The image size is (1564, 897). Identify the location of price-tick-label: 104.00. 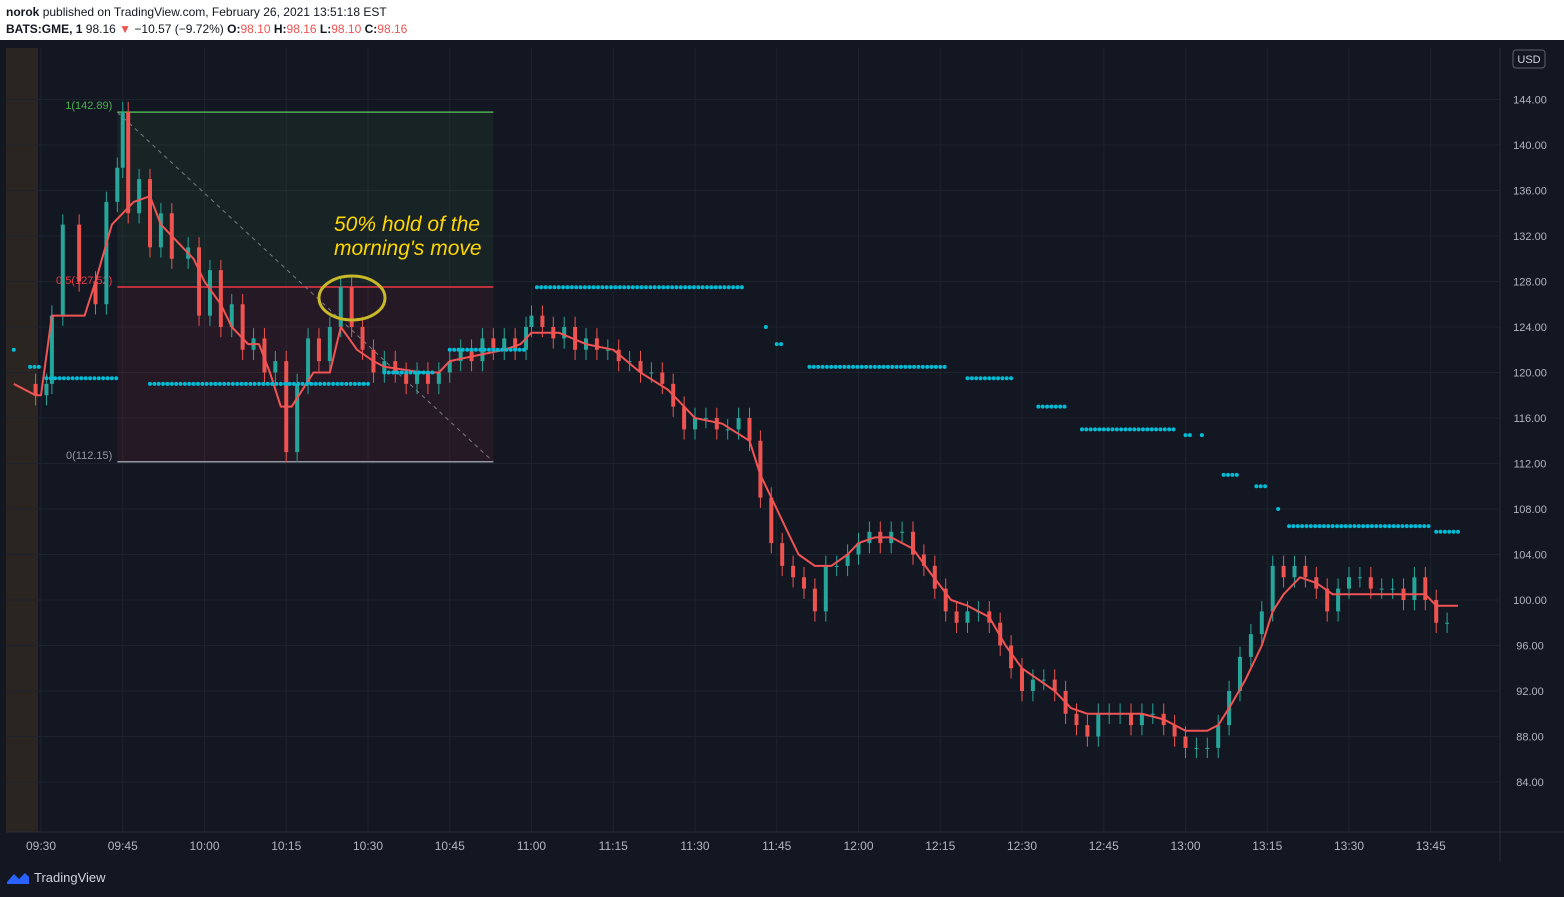
(1530, 556).